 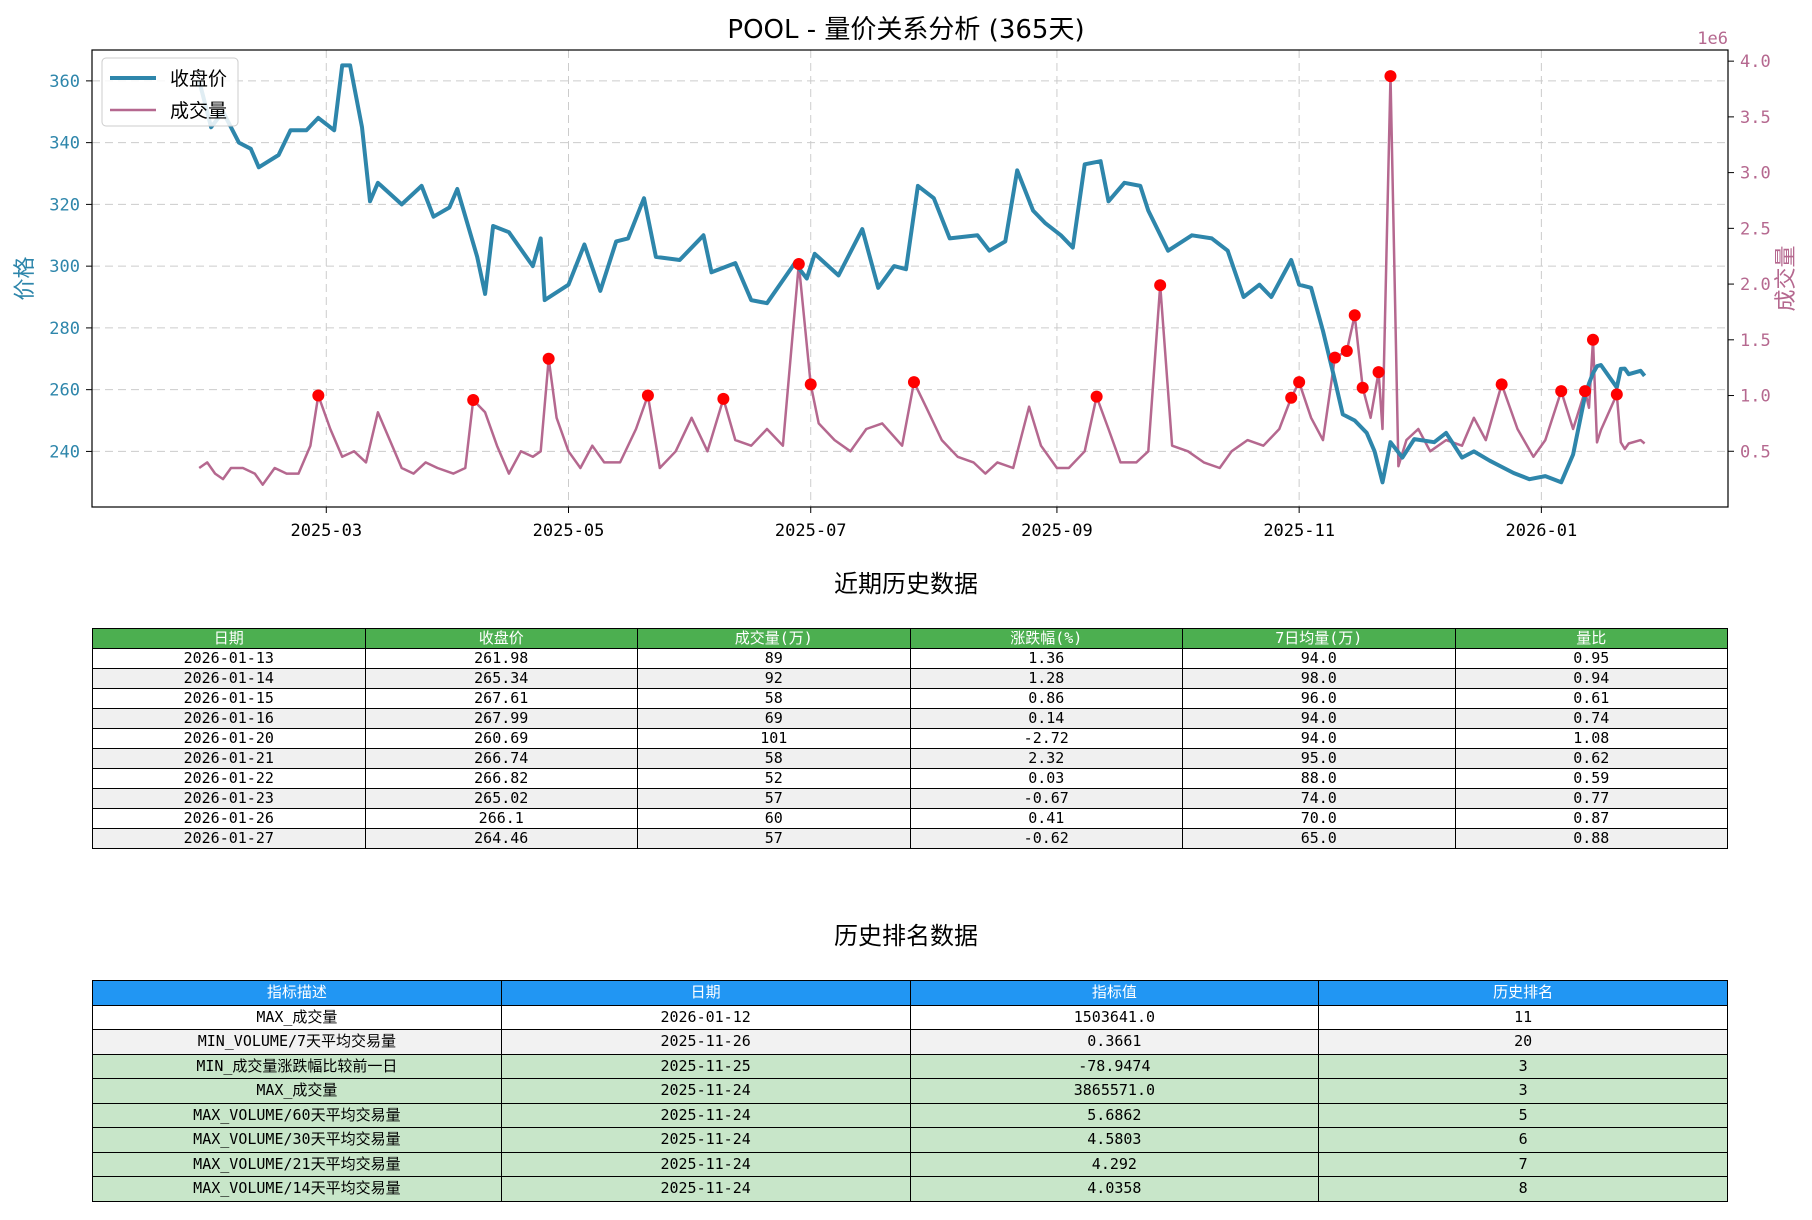 What do you see at coordinates (1591, 838) in the screenshot?
I see `table-cell: 0.88` at bounding box center [1591, 838].